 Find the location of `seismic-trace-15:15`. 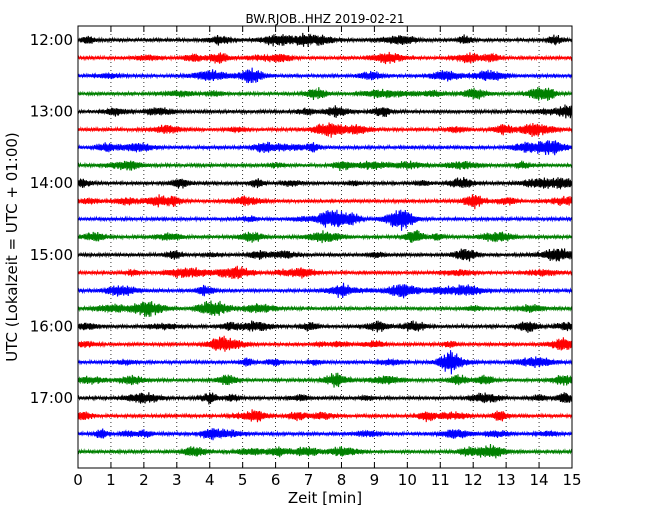

seismic-trace-15:15 is located at coordinates (325, 272).